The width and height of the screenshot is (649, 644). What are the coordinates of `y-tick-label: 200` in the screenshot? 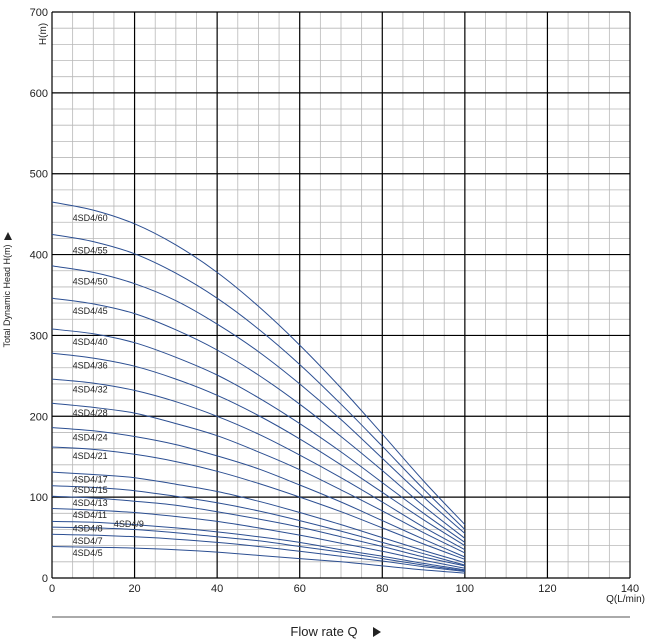 It's located at (39, 417).